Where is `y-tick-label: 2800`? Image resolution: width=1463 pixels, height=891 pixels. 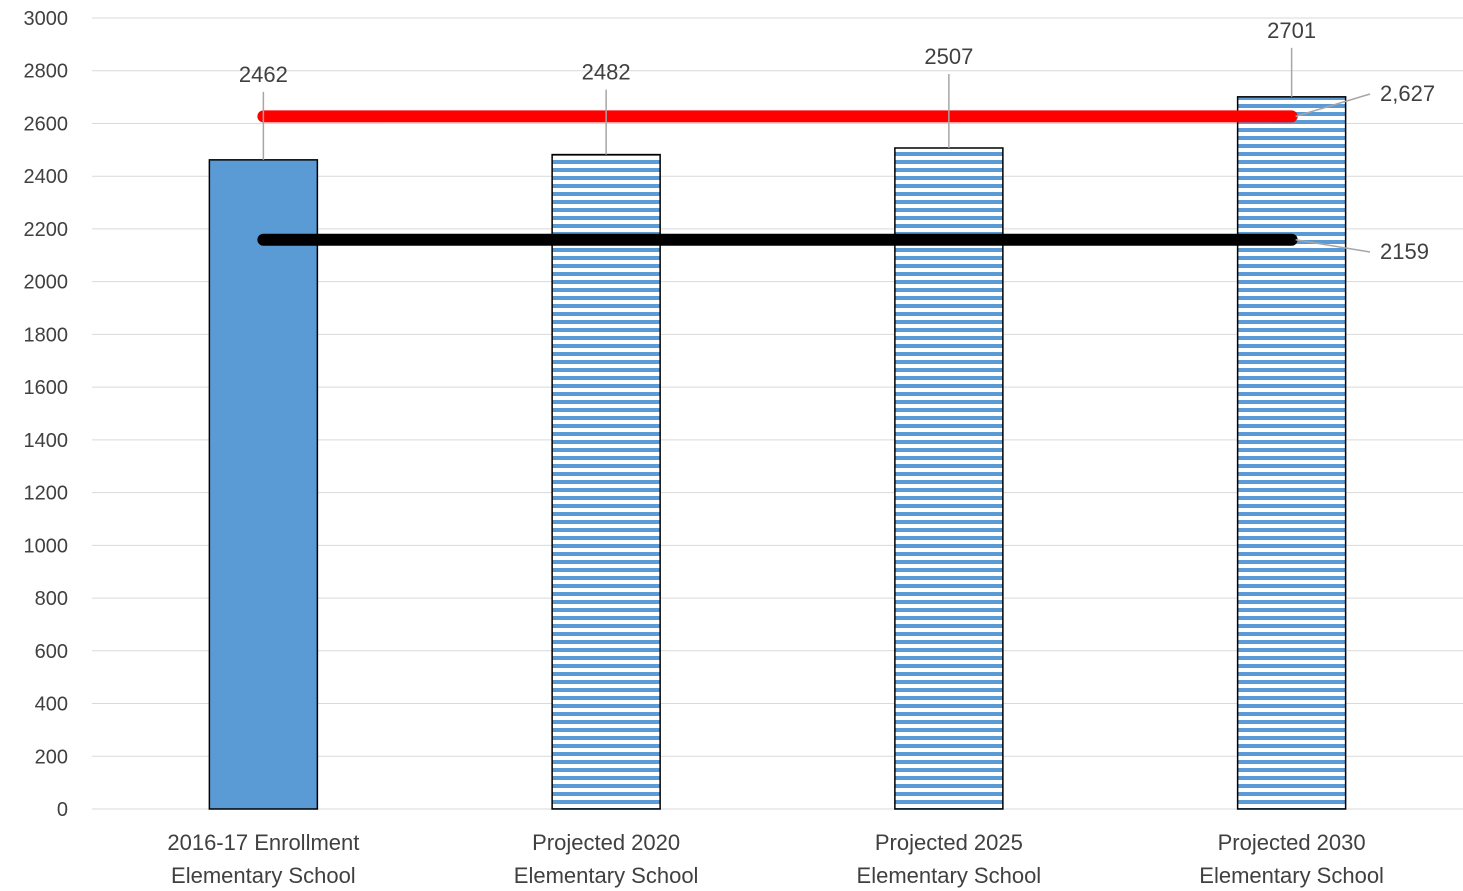 y-tick-label: 2800 is located at coordinates (46, 72).